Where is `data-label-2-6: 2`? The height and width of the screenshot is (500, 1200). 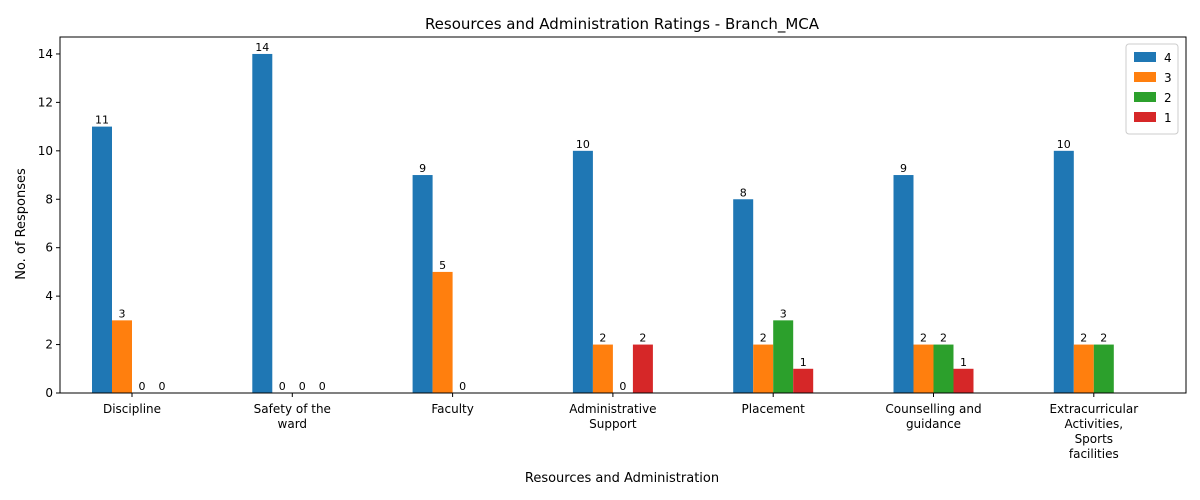
data-label-2-6: 2 is located at coordinates (943, 338).